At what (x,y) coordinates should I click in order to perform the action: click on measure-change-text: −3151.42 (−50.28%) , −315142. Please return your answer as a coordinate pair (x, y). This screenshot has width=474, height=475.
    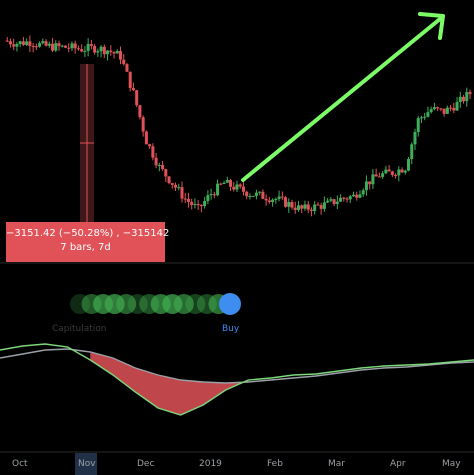
    Looking at the image, I should click on (88, 233).